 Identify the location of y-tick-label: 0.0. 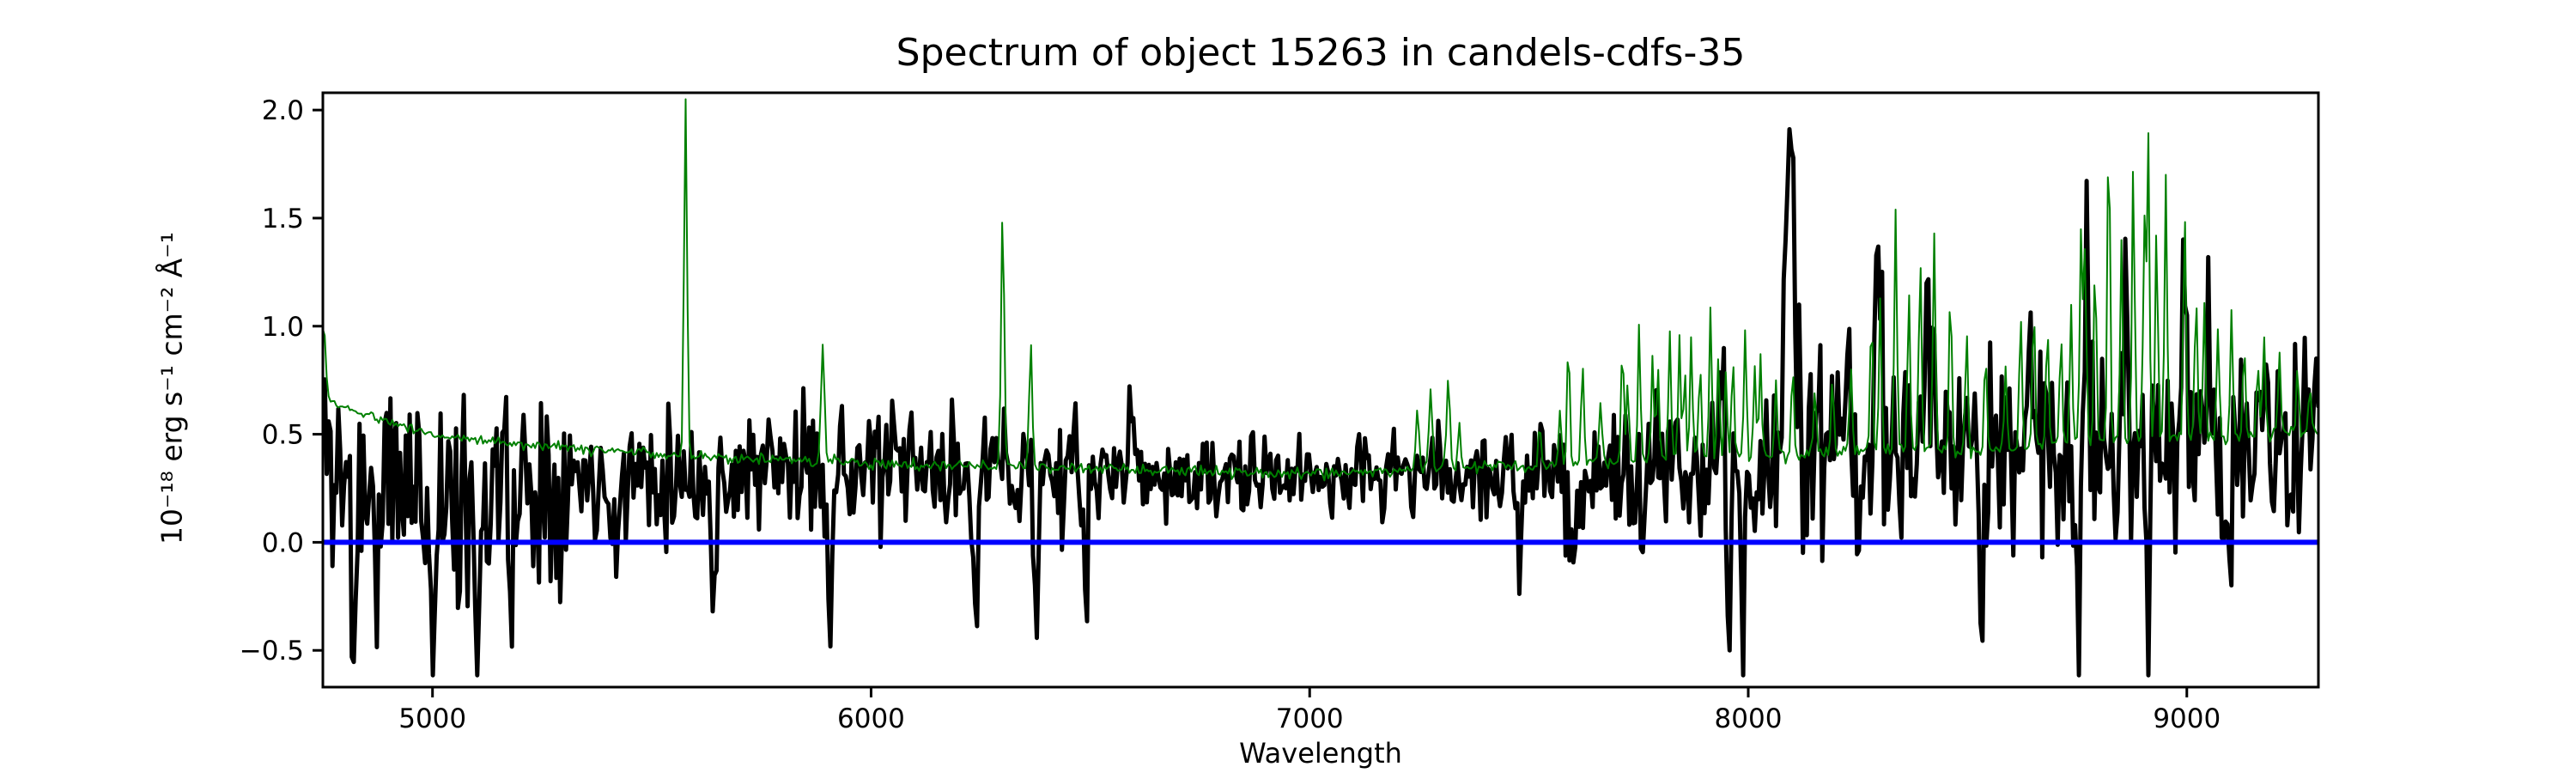
(283, 542).